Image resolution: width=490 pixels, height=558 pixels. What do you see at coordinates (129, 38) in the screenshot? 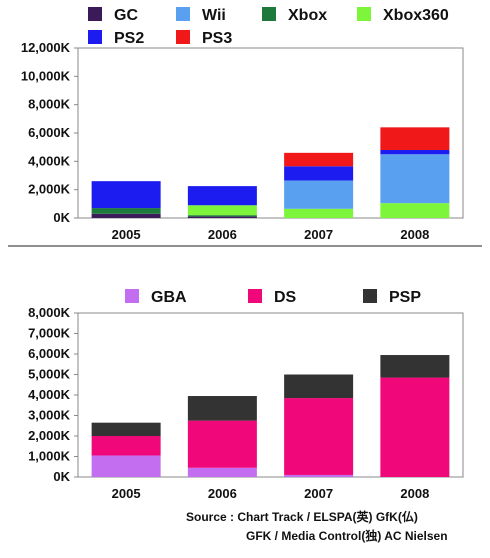
I see `legend-label-ps2: PS2` at bounding box center [129, 38].